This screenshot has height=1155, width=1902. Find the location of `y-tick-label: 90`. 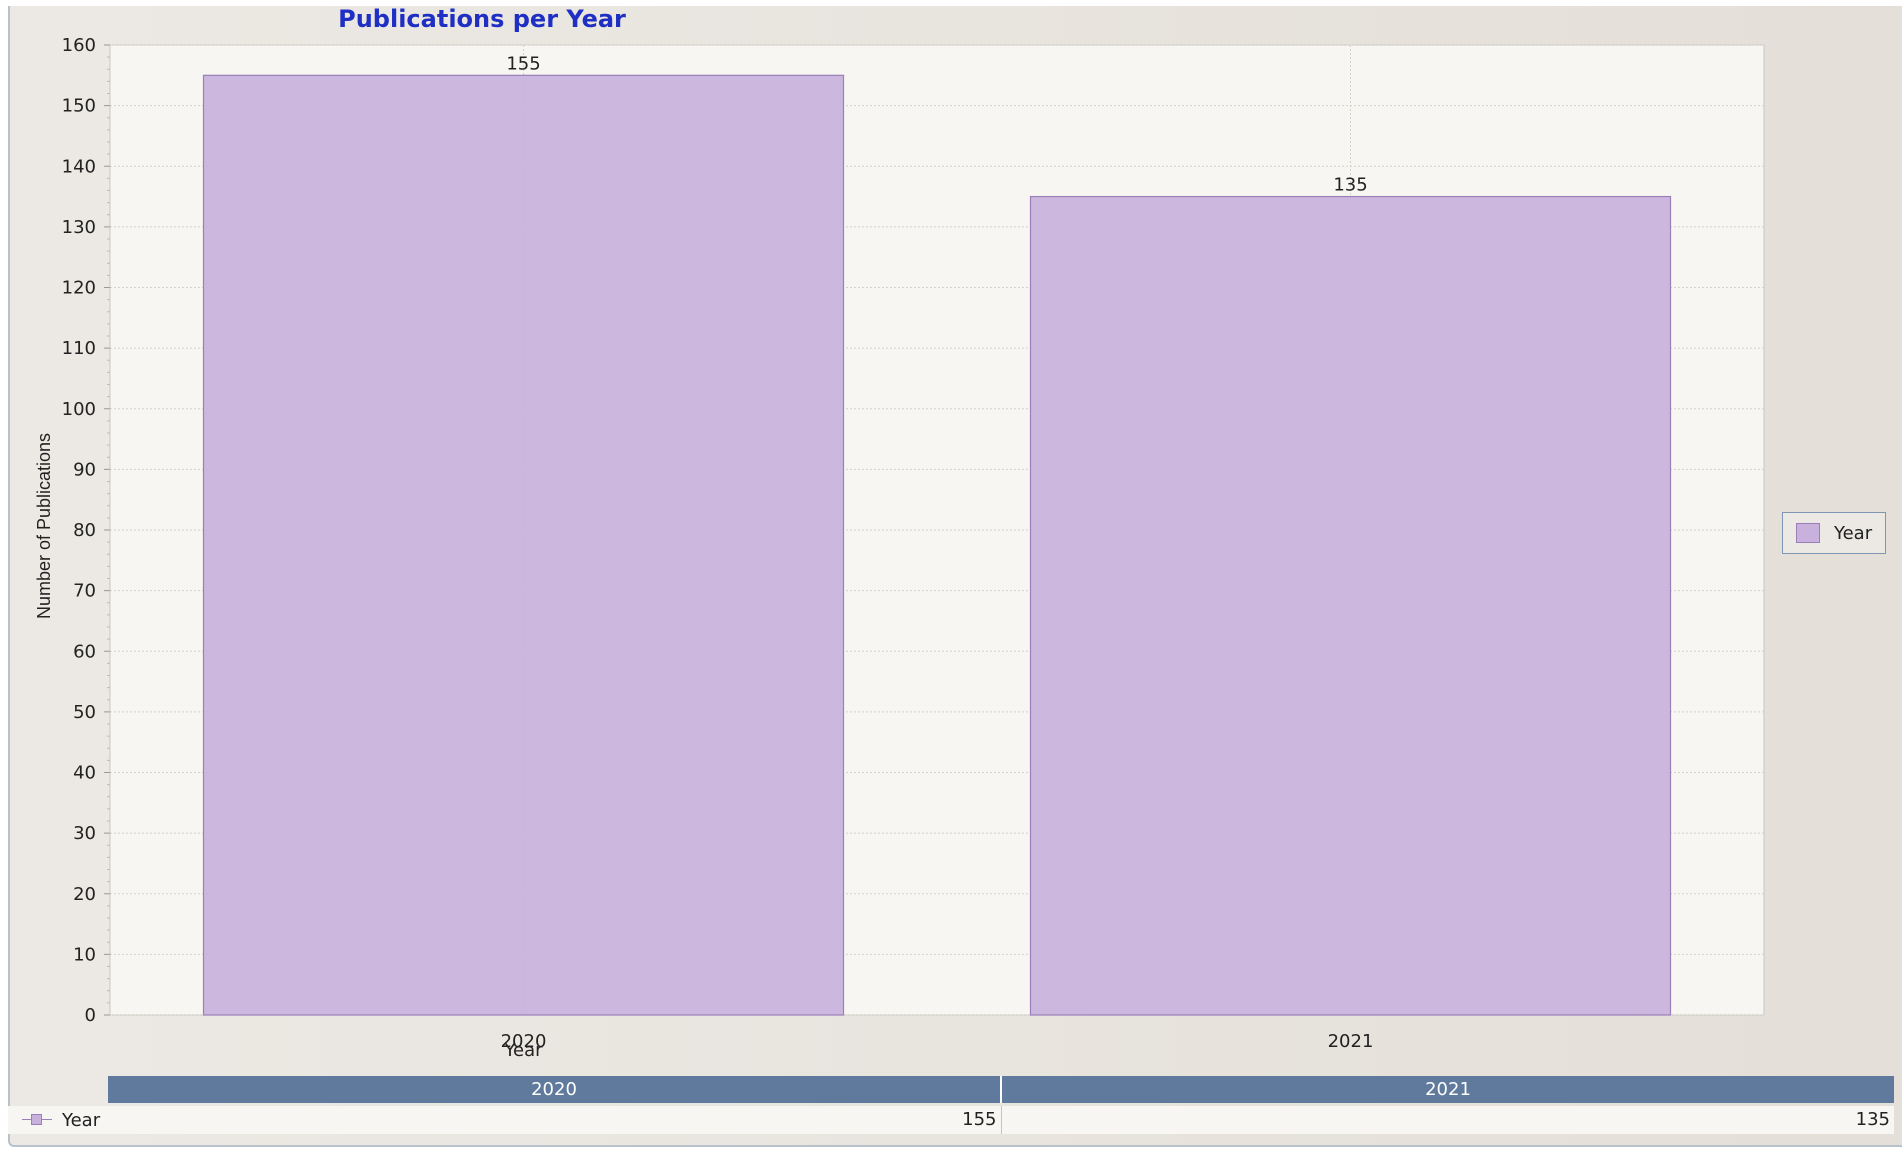

y-tick-label: 90 is located at coordinates (84, 469).